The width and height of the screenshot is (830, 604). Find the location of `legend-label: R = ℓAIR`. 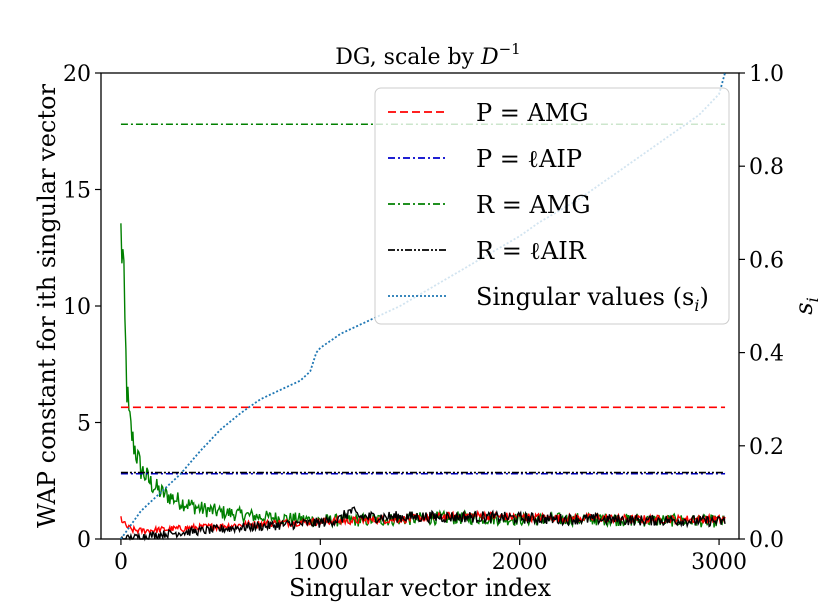

legend-label: R = ℓAIR is located at coordinates (531, 251).